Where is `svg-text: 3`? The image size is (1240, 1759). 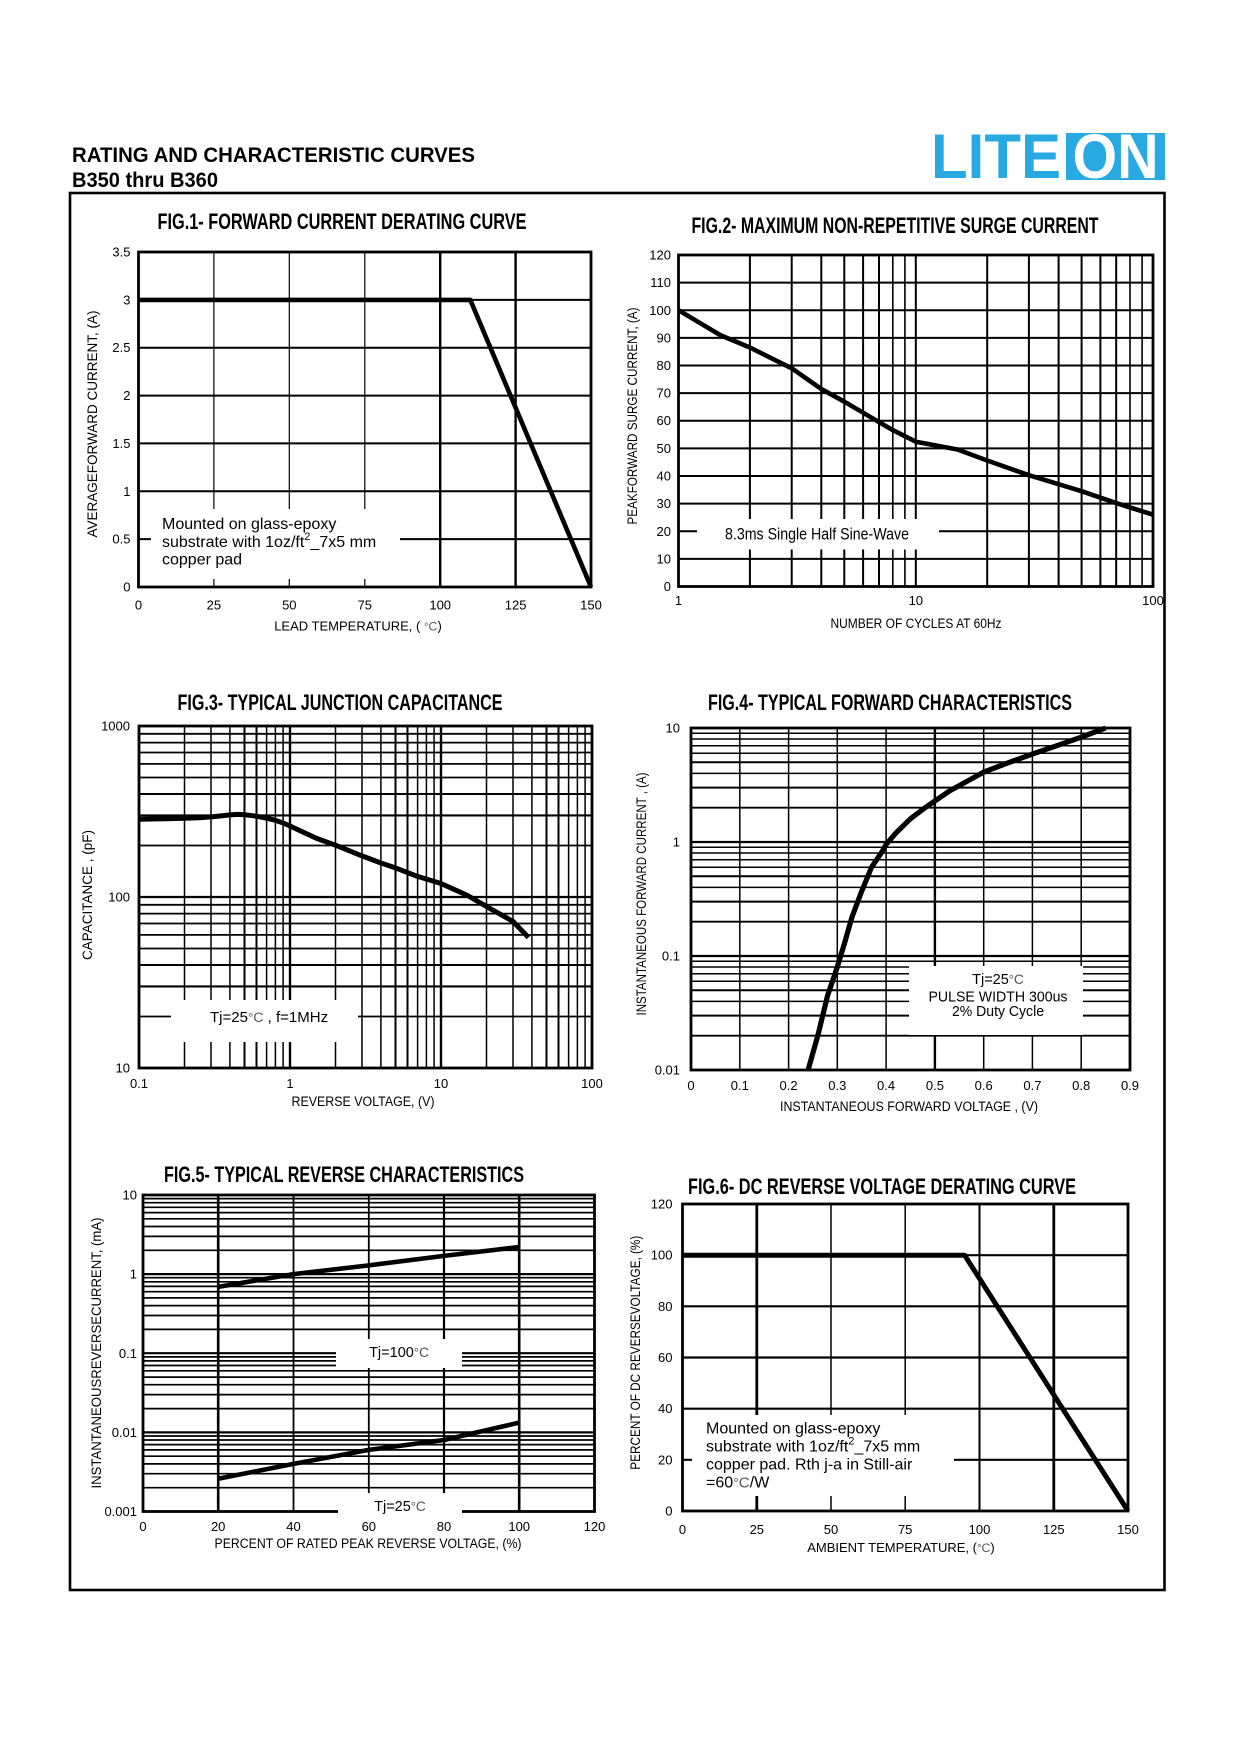
svg-text: 3 is located at coordinates (126, 299).